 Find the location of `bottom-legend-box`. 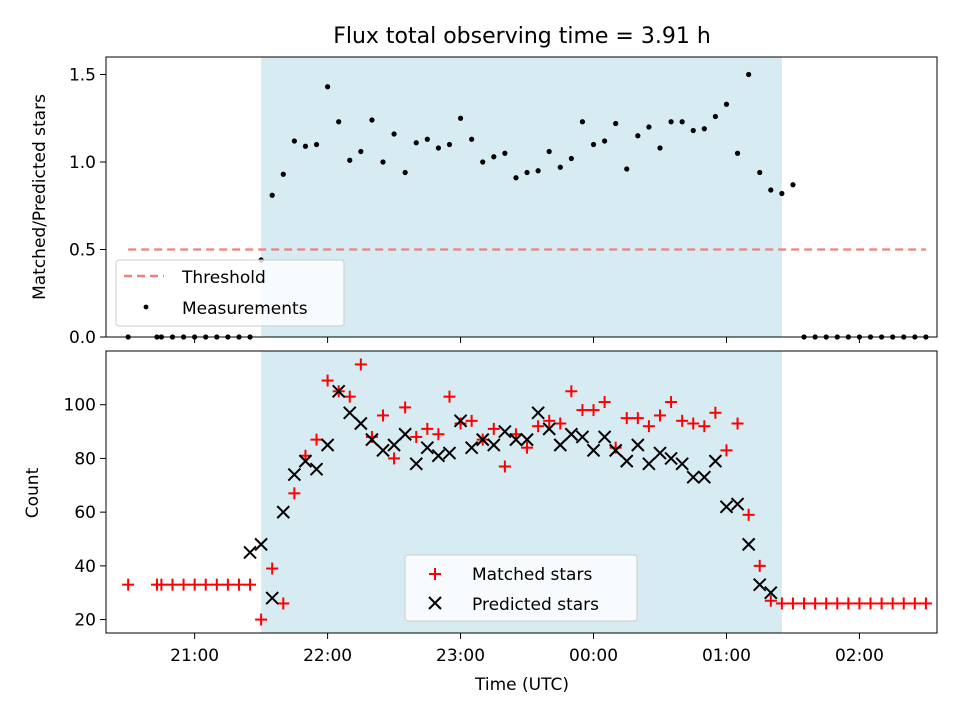

bottom-legend-box is located at coordinates (521, 588).